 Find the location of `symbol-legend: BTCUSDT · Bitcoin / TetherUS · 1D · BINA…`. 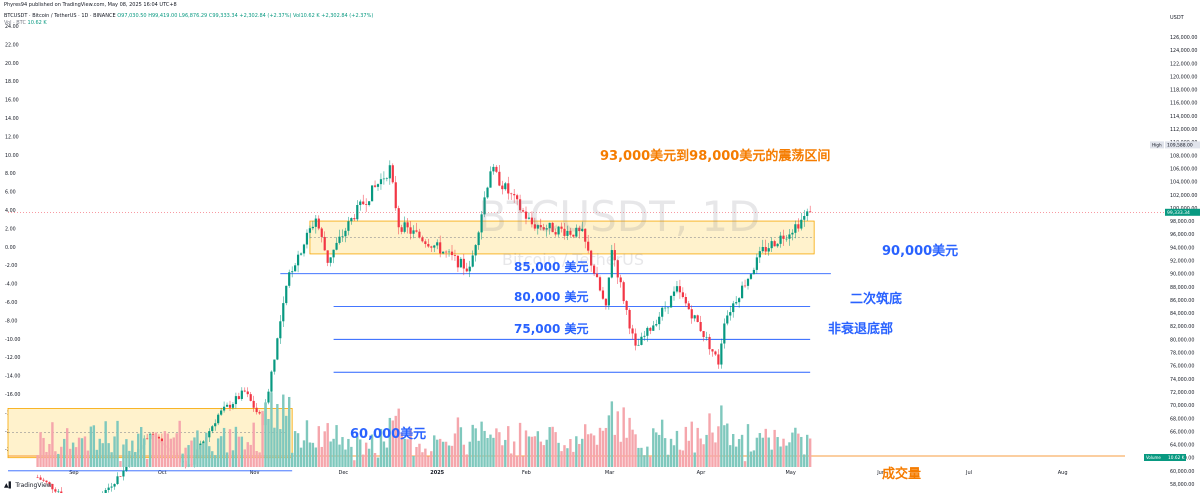

symbol-legend: BTCUSDT · Bitcoin / TetherUS · 1D · BINA… is located at coordinates (188, 16).